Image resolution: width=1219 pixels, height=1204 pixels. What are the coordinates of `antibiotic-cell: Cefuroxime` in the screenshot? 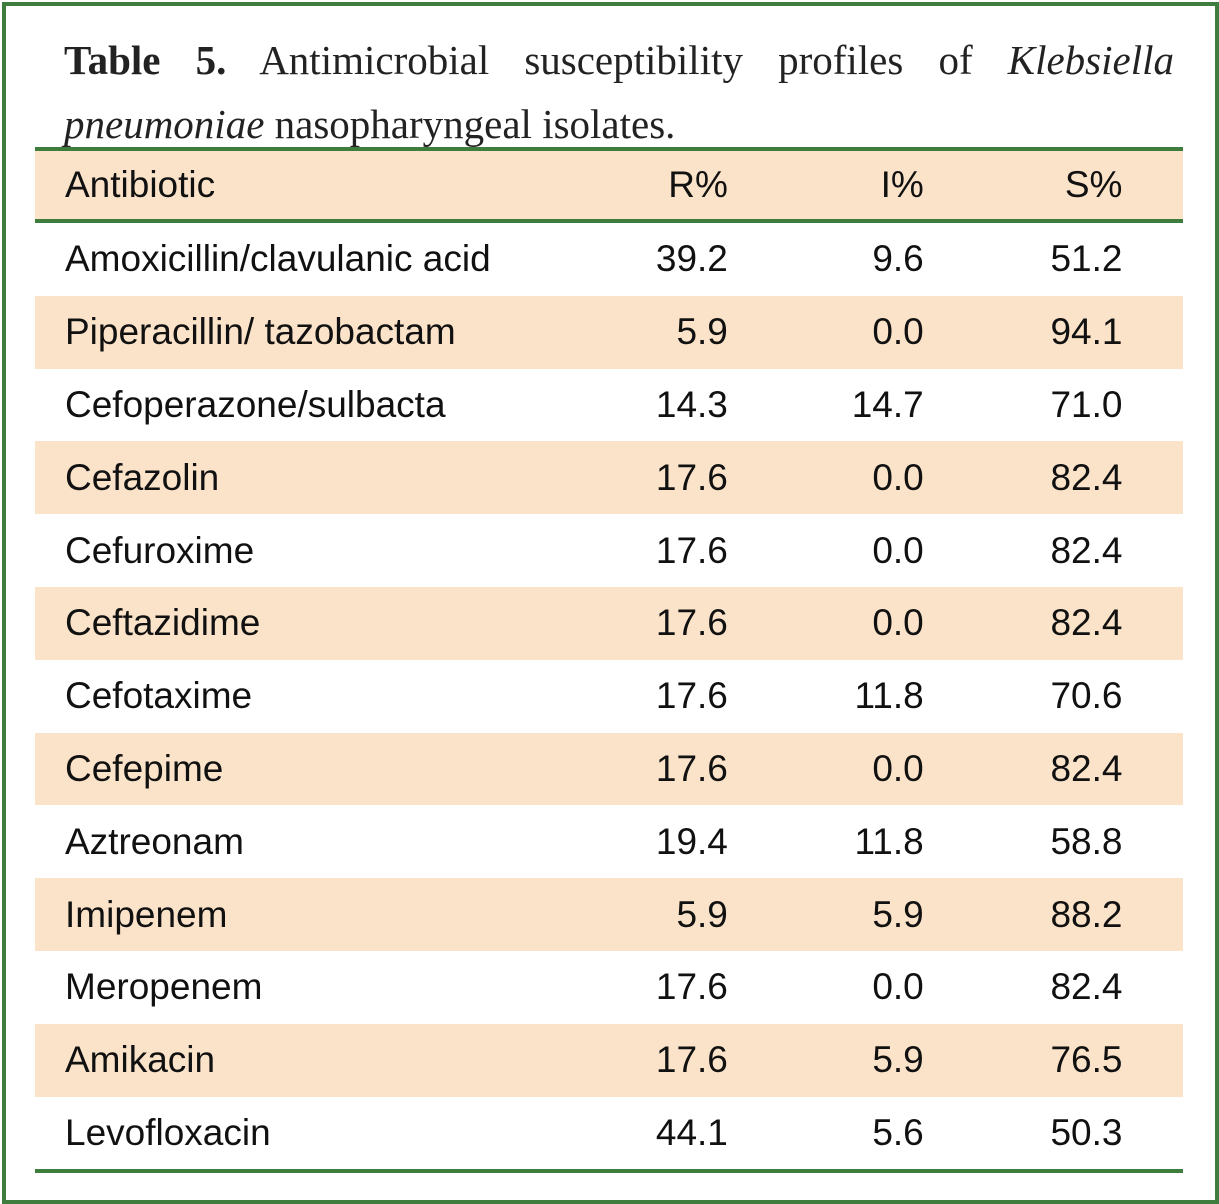 It's located at (160, 550).